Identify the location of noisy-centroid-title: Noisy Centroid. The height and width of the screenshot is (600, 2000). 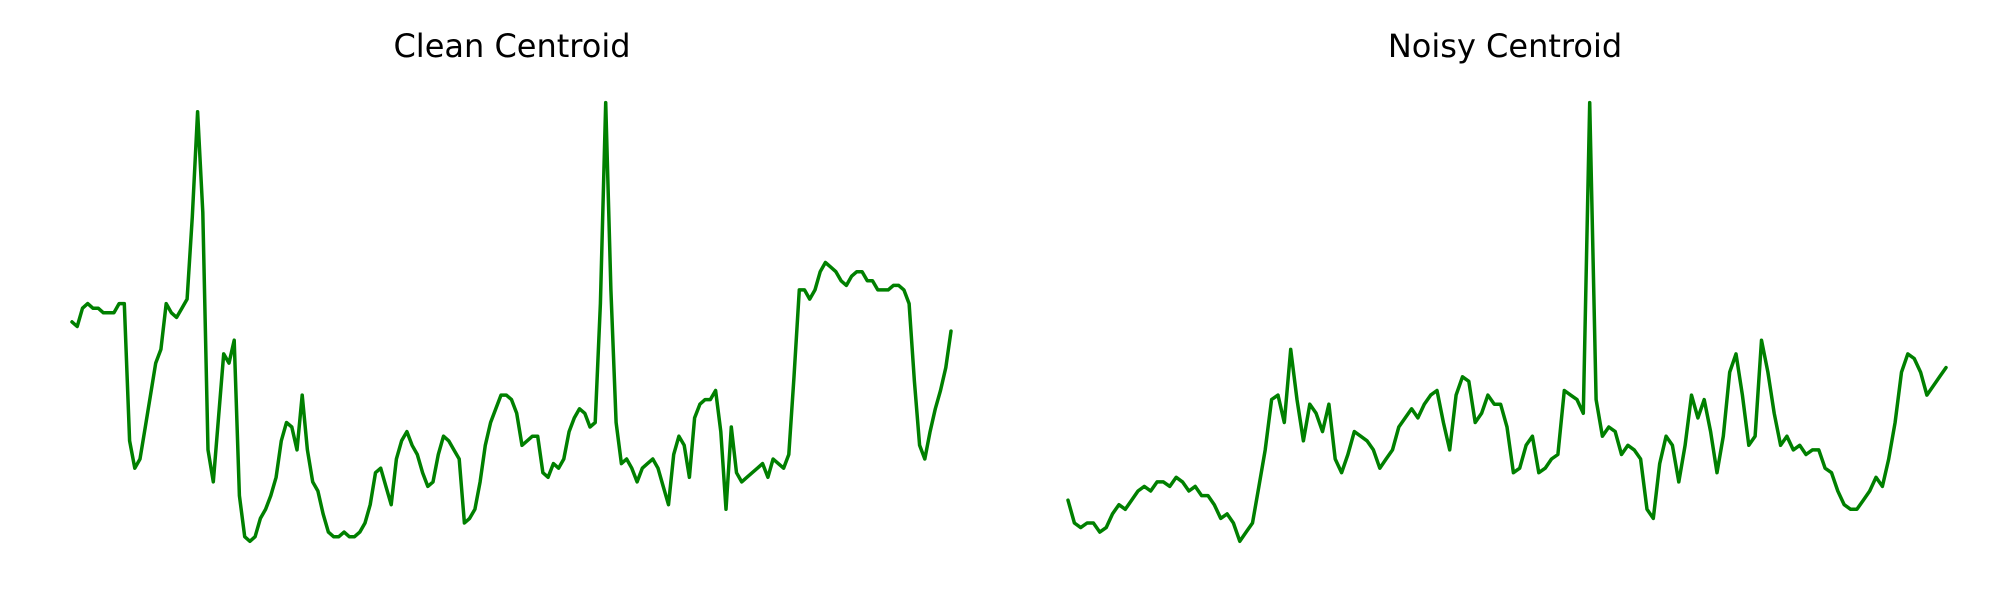
(1505, 46).